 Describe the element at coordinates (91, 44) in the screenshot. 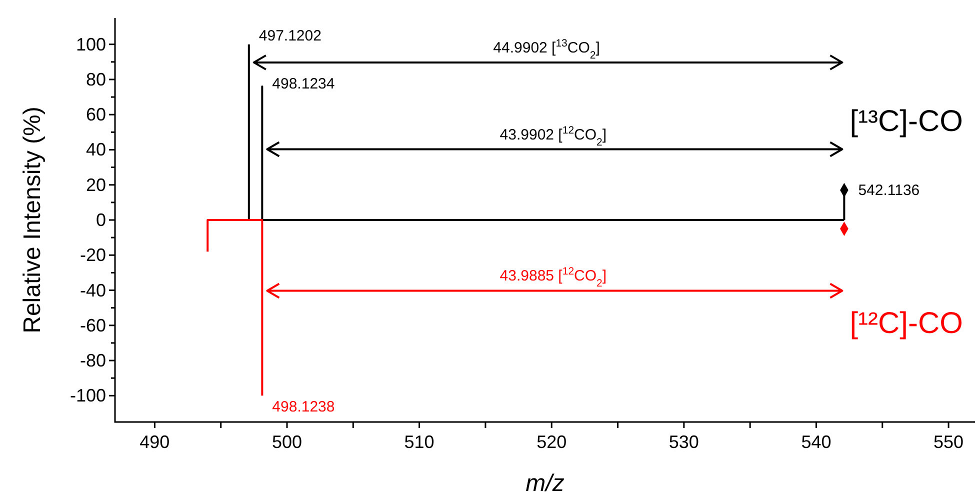

I see `y-tick-label: 100` at that location.